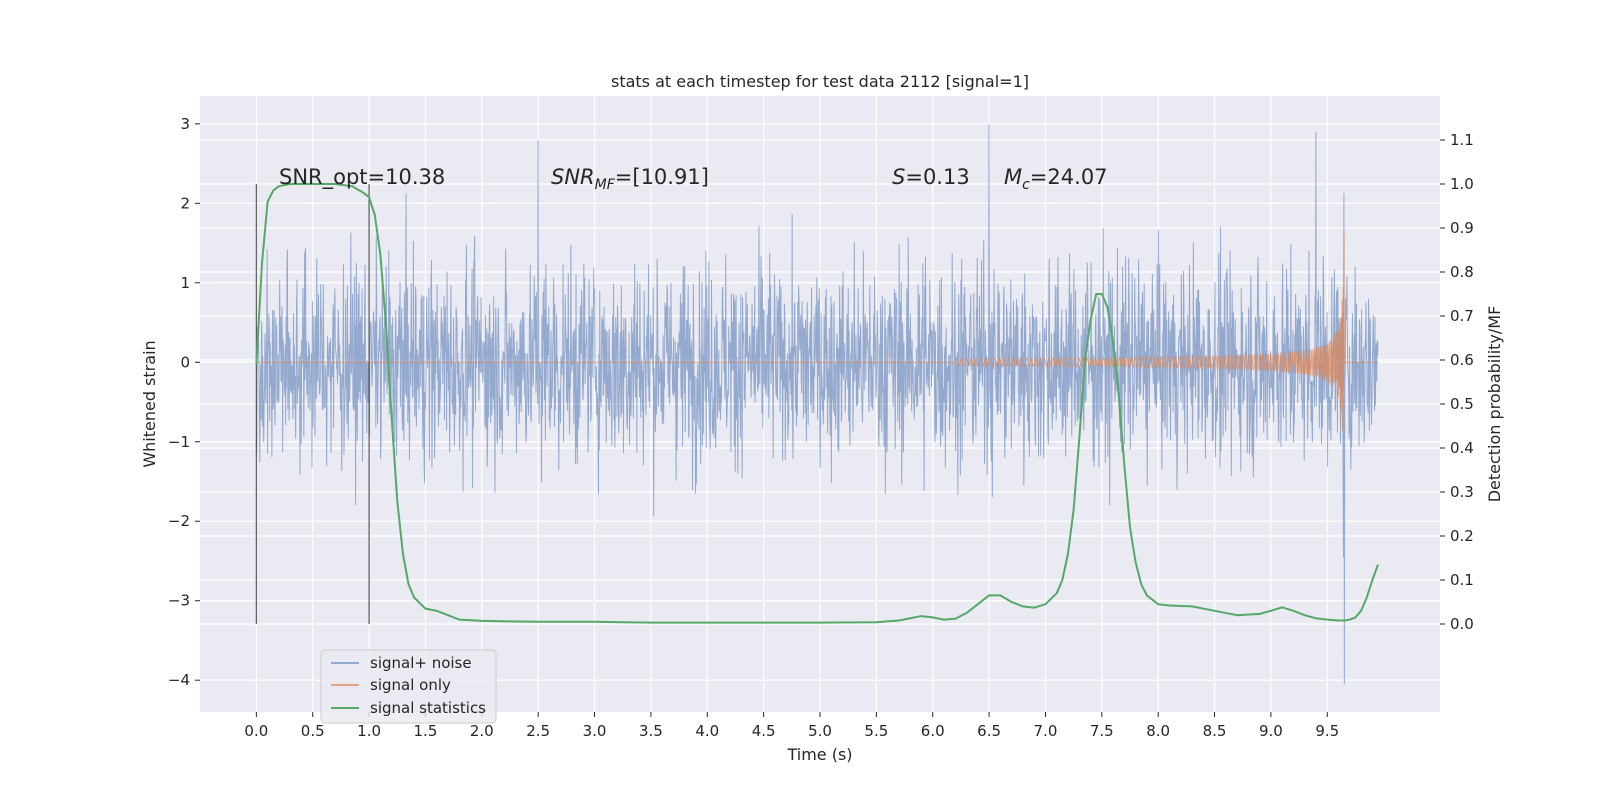  Describe the element at coordinates (149, 403) in the screenshot. I see `y-axis-label: Whitened strain` at that location.